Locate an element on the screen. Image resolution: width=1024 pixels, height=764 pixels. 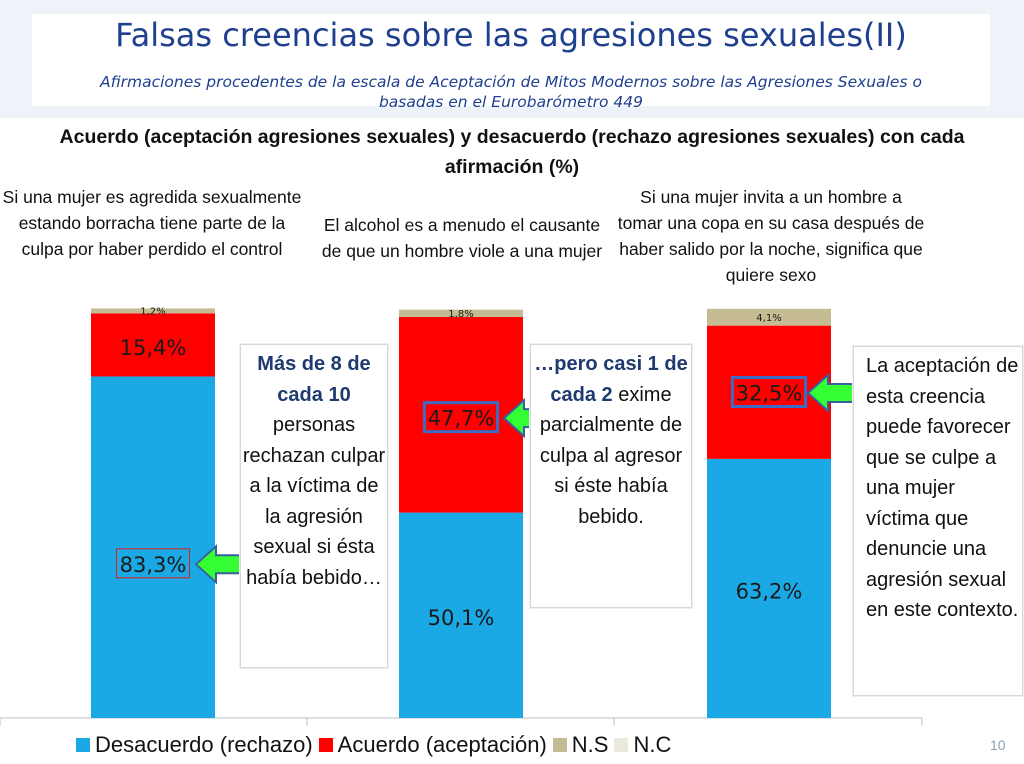
data-label-3-1: 63,2% is located at coordinates (769, 592).